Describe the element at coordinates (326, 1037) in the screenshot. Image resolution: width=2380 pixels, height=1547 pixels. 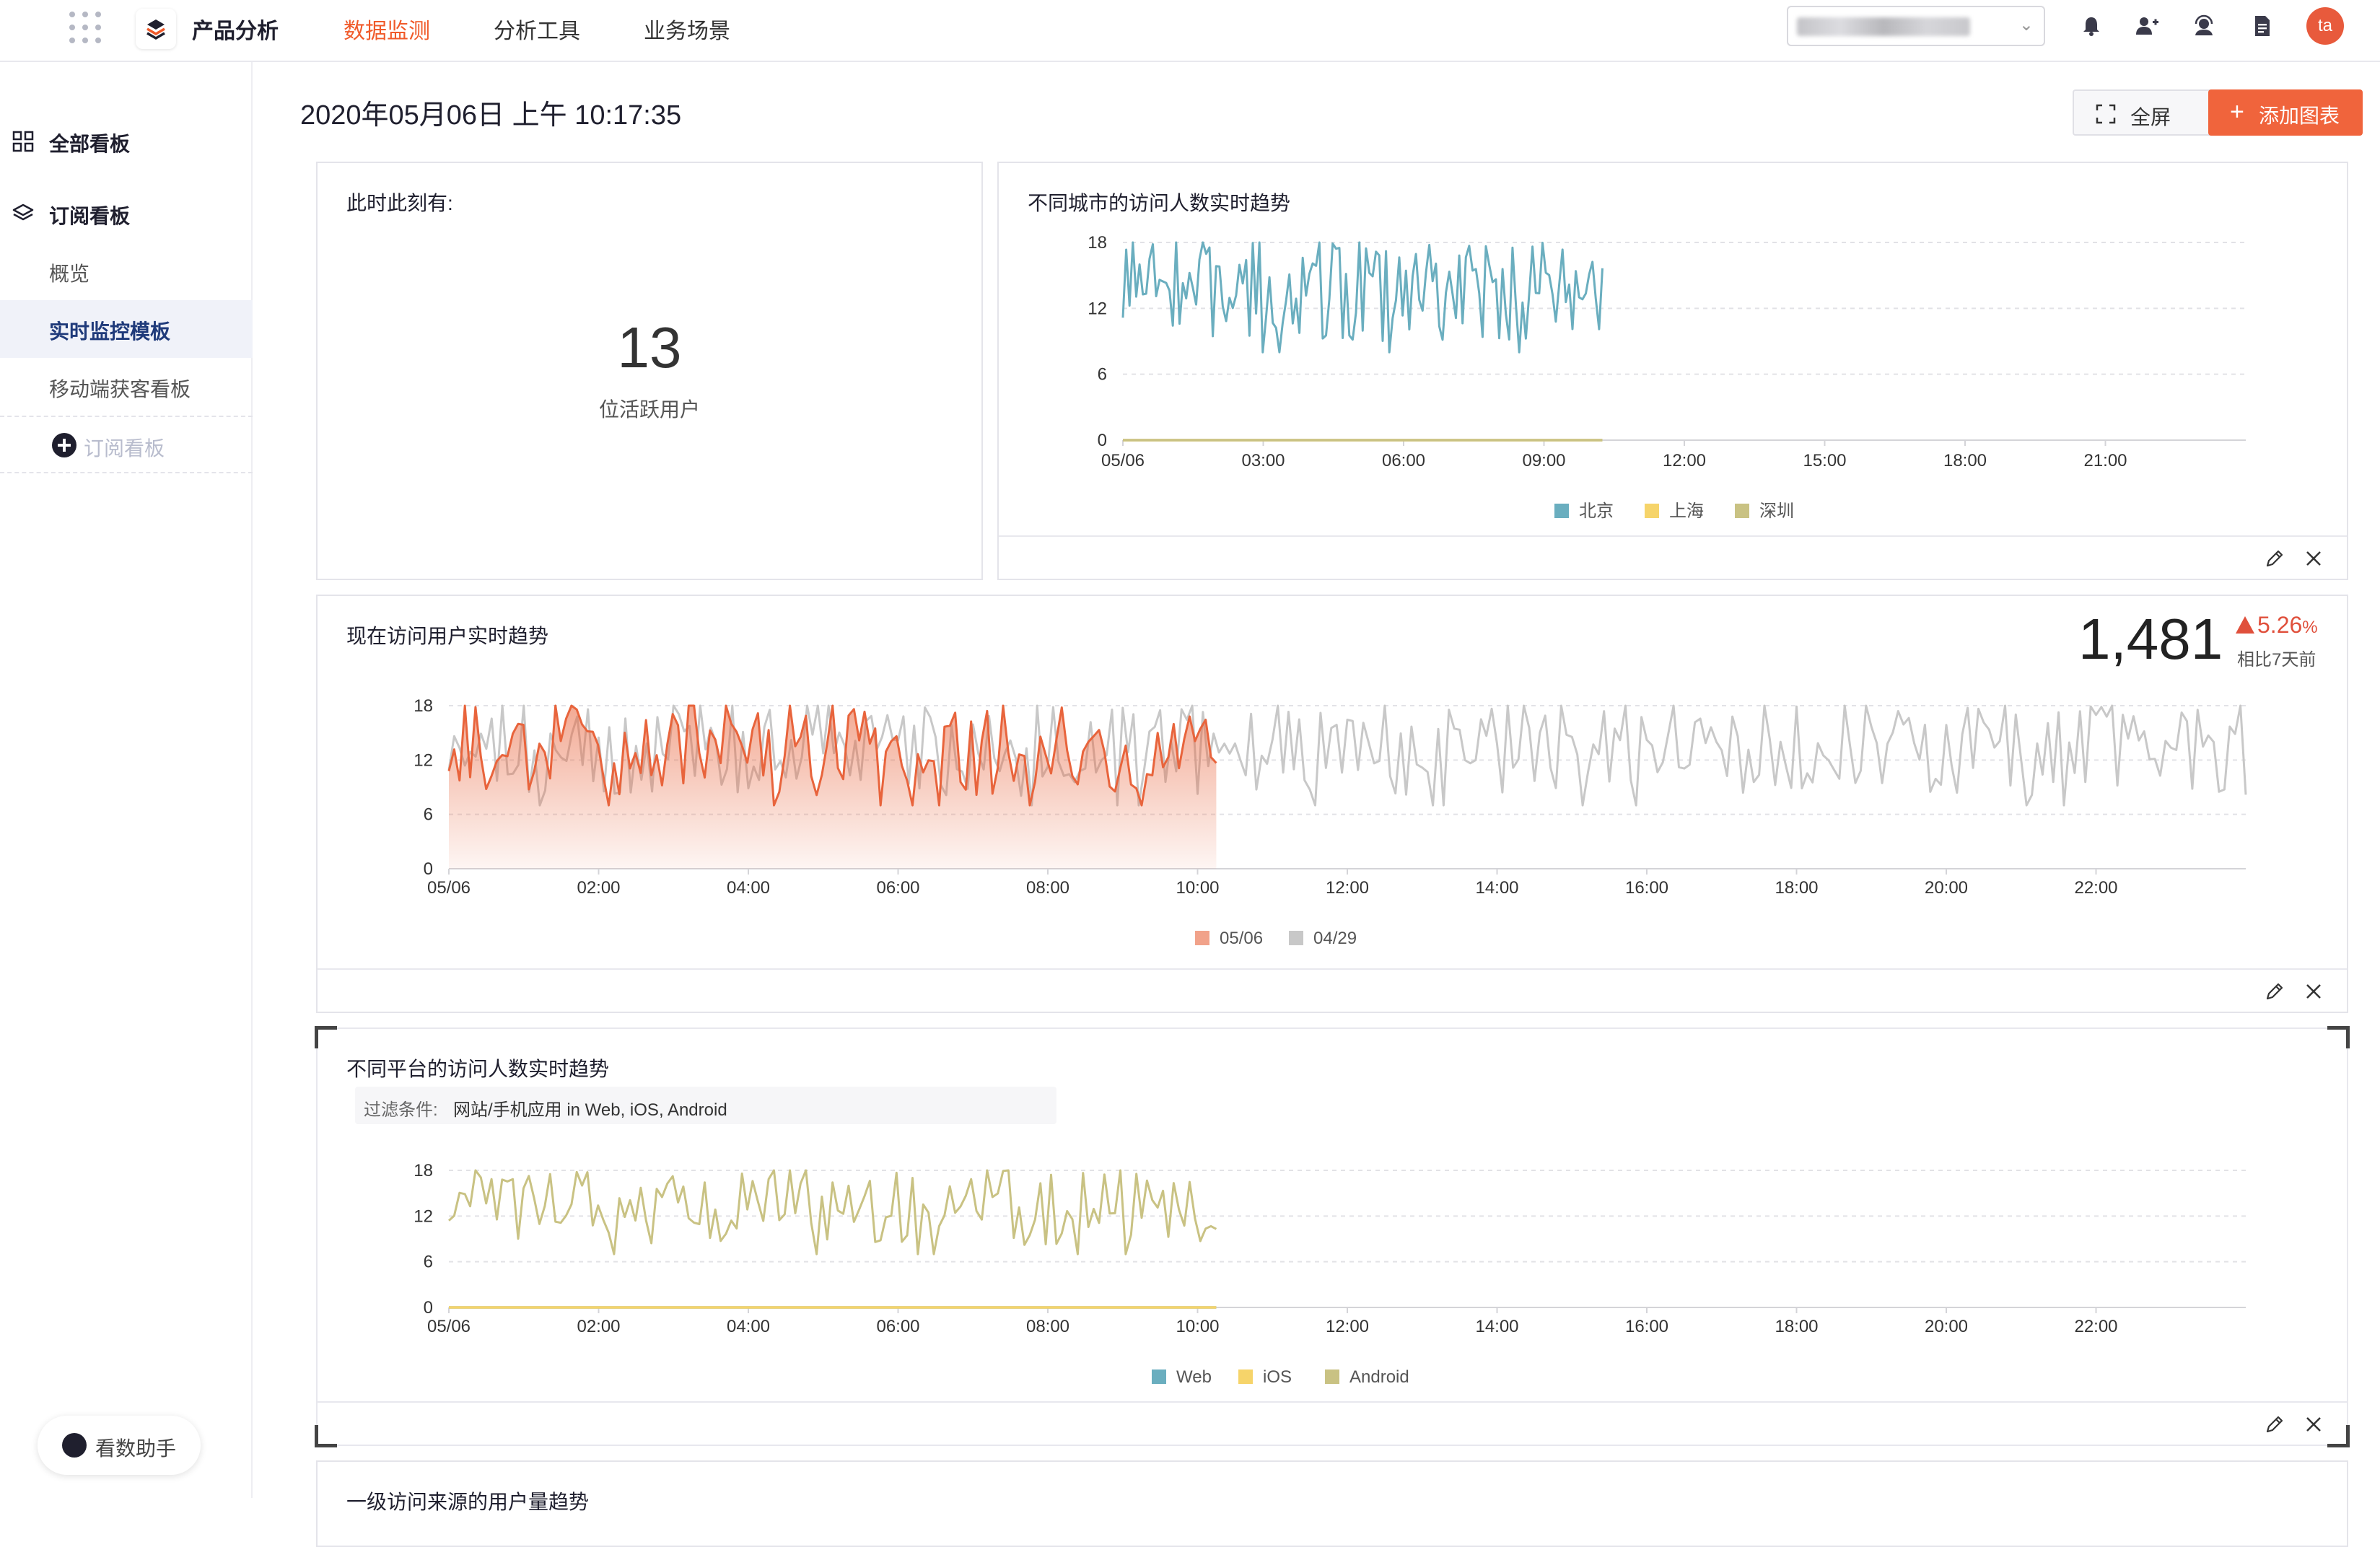
I see `resize-corner-top-left` at that location.